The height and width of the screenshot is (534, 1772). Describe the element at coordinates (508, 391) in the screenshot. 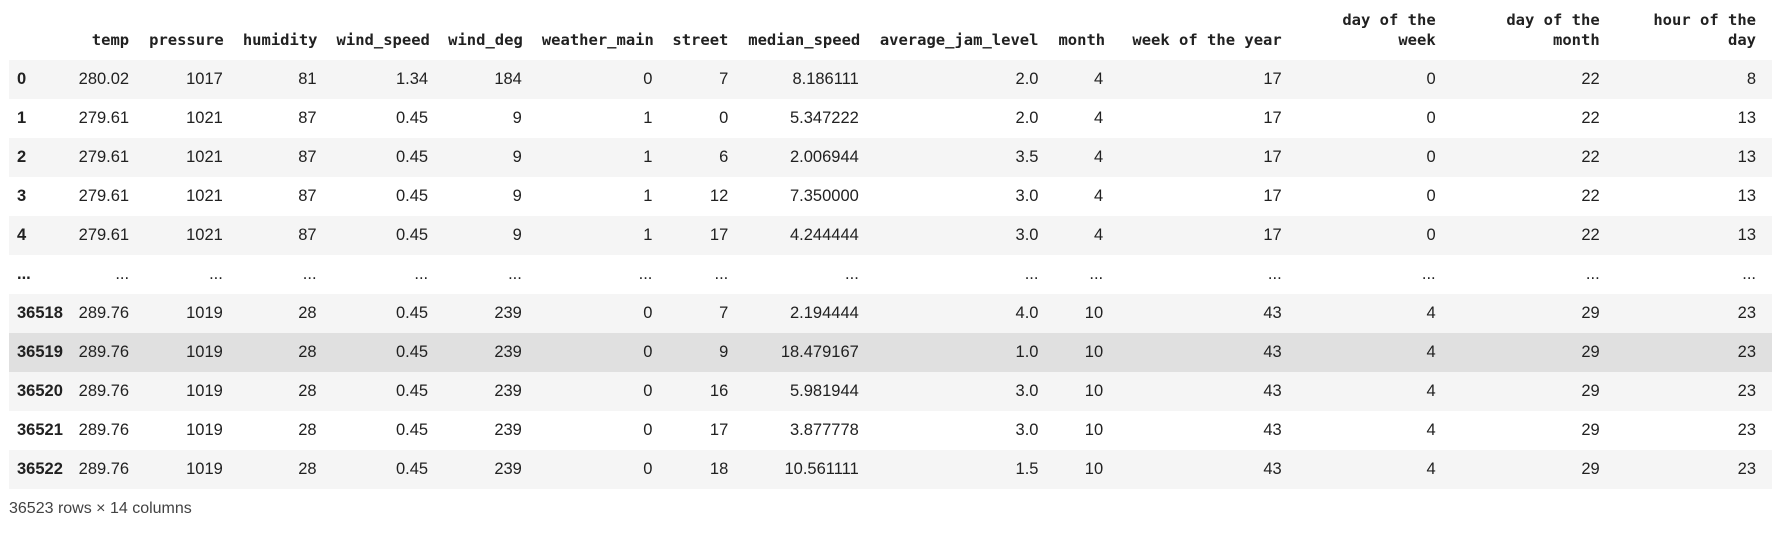

I see `table-cell: 239` at that location.